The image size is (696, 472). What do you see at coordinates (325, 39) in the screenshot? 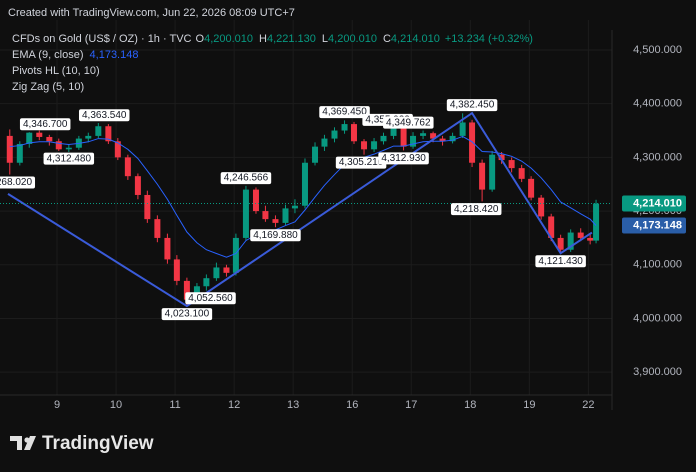
I see `legend-ohlc-key: L` at bounding box center [325, 39].